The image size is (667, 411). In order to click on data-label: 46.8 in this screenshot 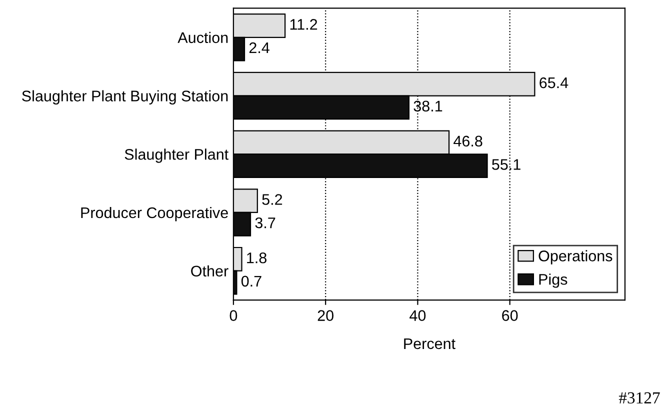, I will do `click(468, 141)`.